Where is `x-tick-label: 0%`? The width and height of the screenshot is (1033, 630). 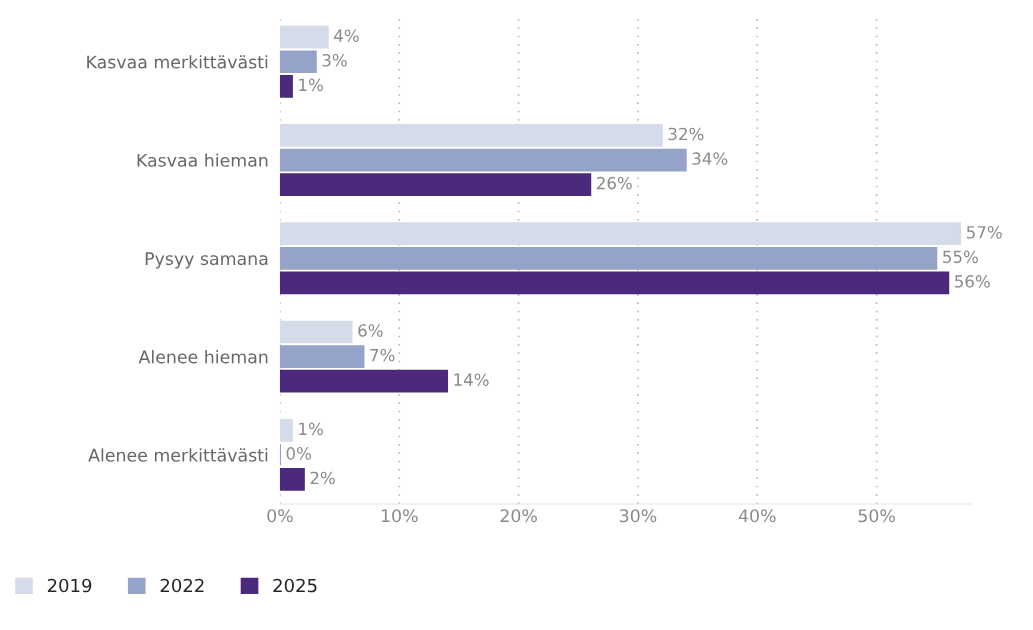
x-tick-label: 0% is located at coordinates (280, 516).